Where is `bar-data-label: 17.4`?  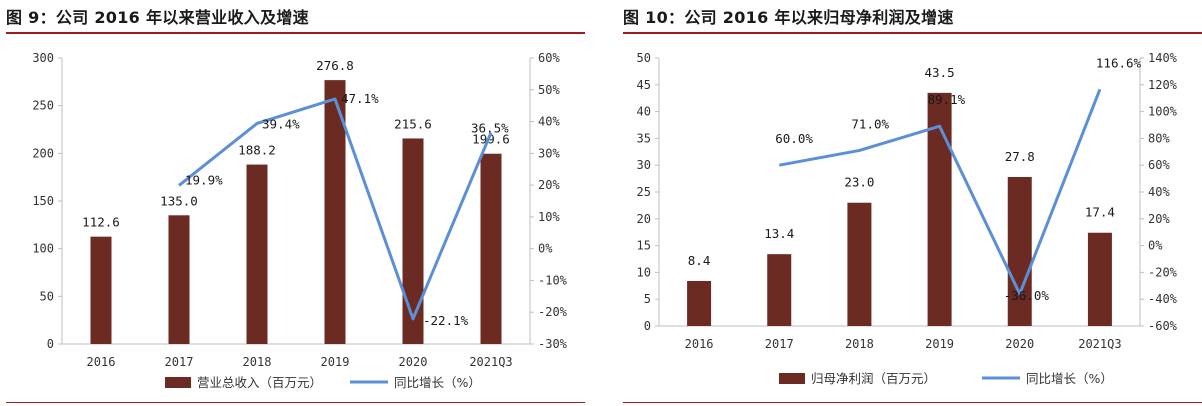 bar-data-label: 17.4 is located at coordinates (1100, 212).